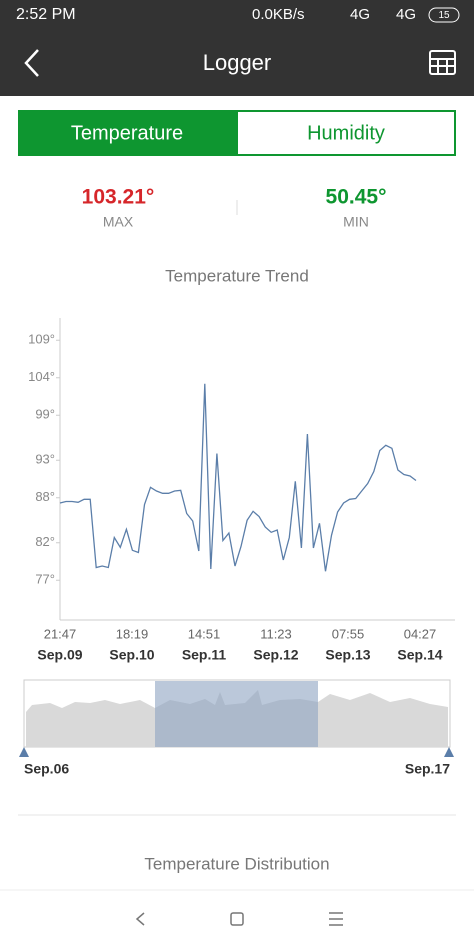  Describe the element at coordinates (348, 633) in the screenshot. I see `x-tick-time: 07:55` at that location.